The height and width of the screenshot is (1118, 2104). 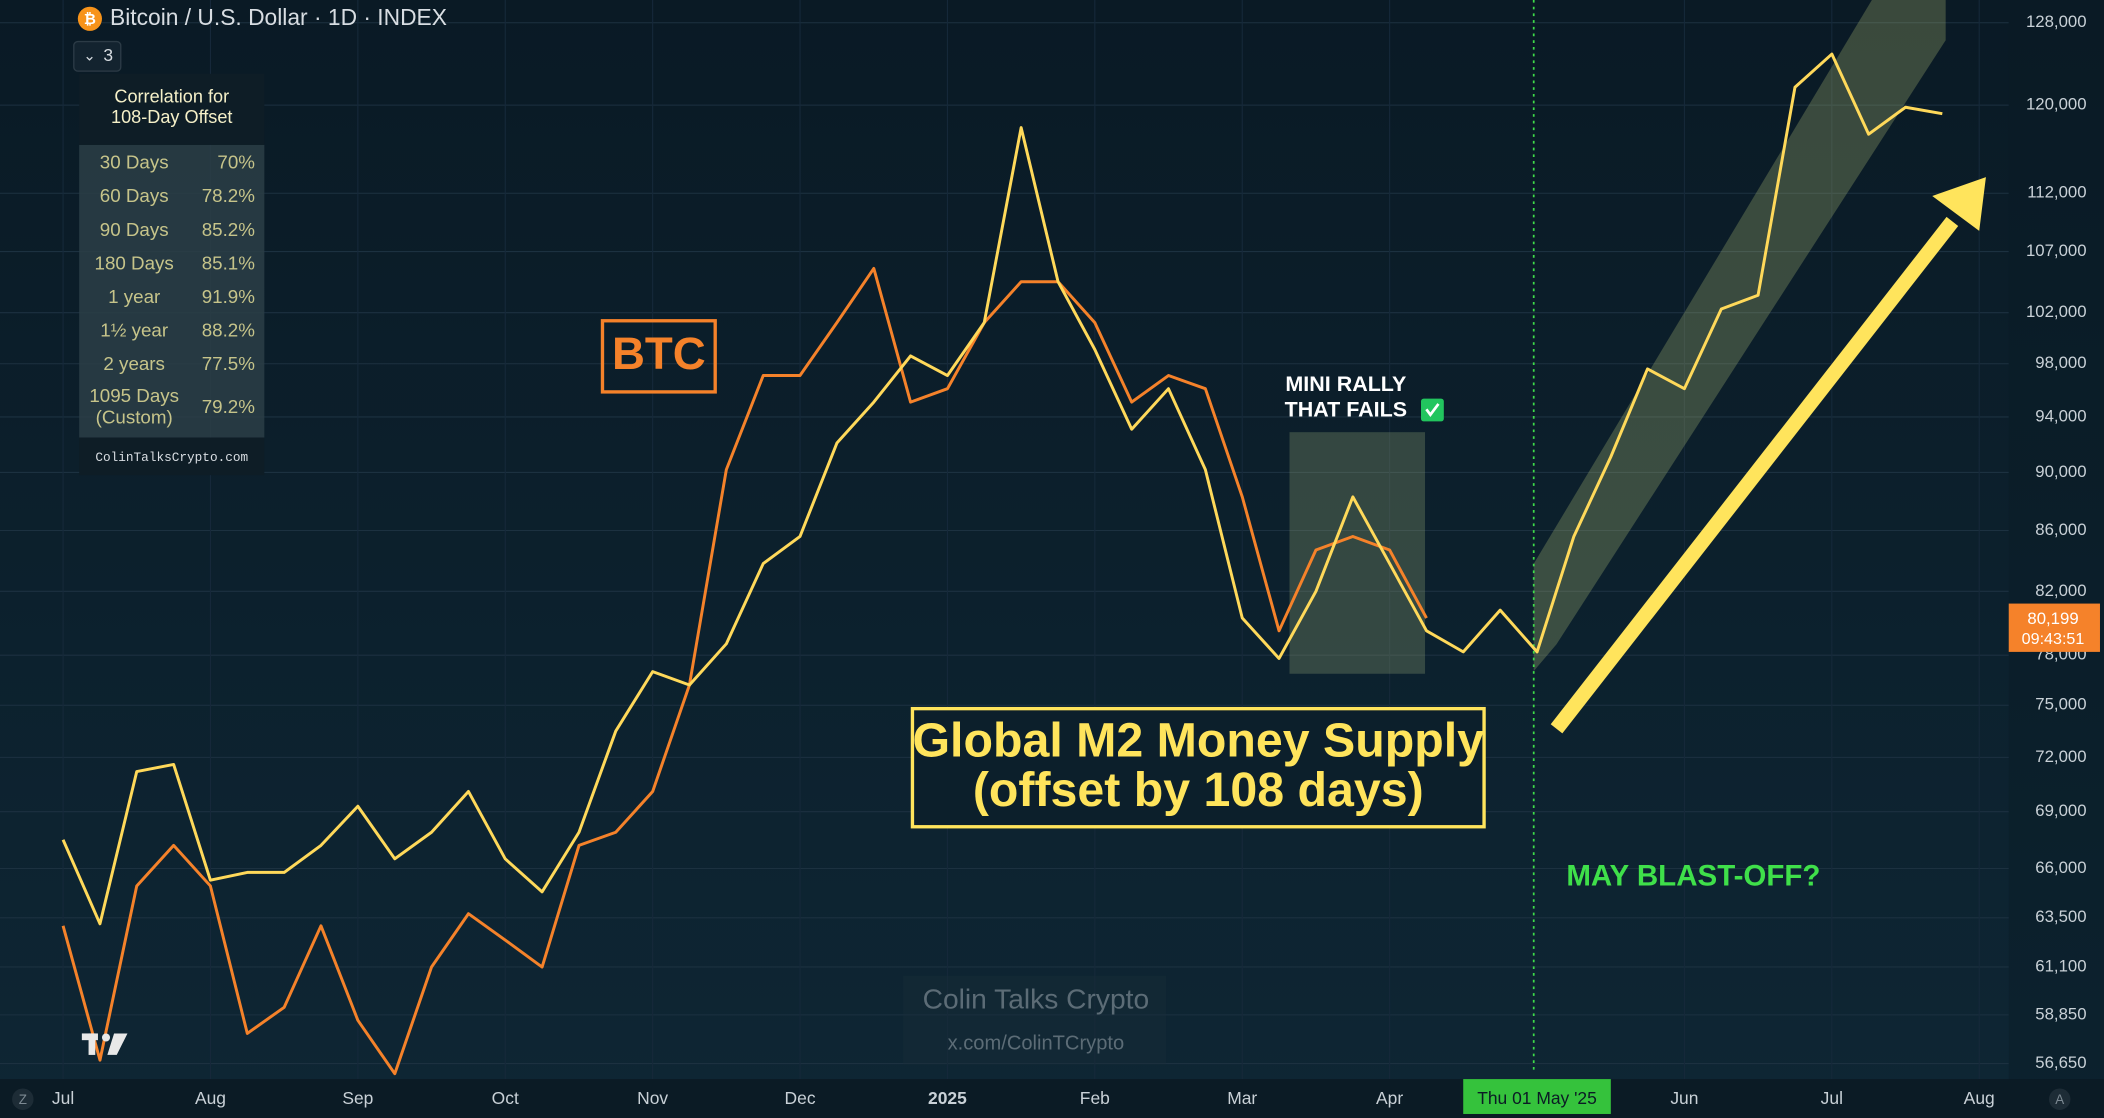 What do you see at coordinates (2056, 311) in the screenshot?
I see `y-tick-label: 102,000` at bounding box center [2056, 311].